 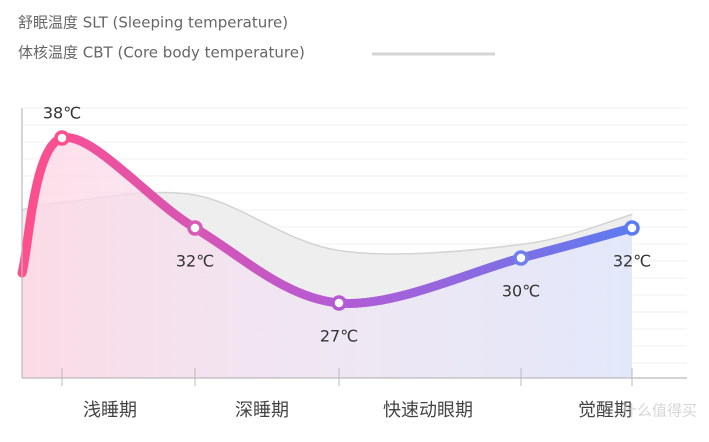 What do you see at coordinates (161, 53) in the screenshot?
I see `legend-label: 体核温度 CBT (Core body temperature)` at bounding box center [161, 53].